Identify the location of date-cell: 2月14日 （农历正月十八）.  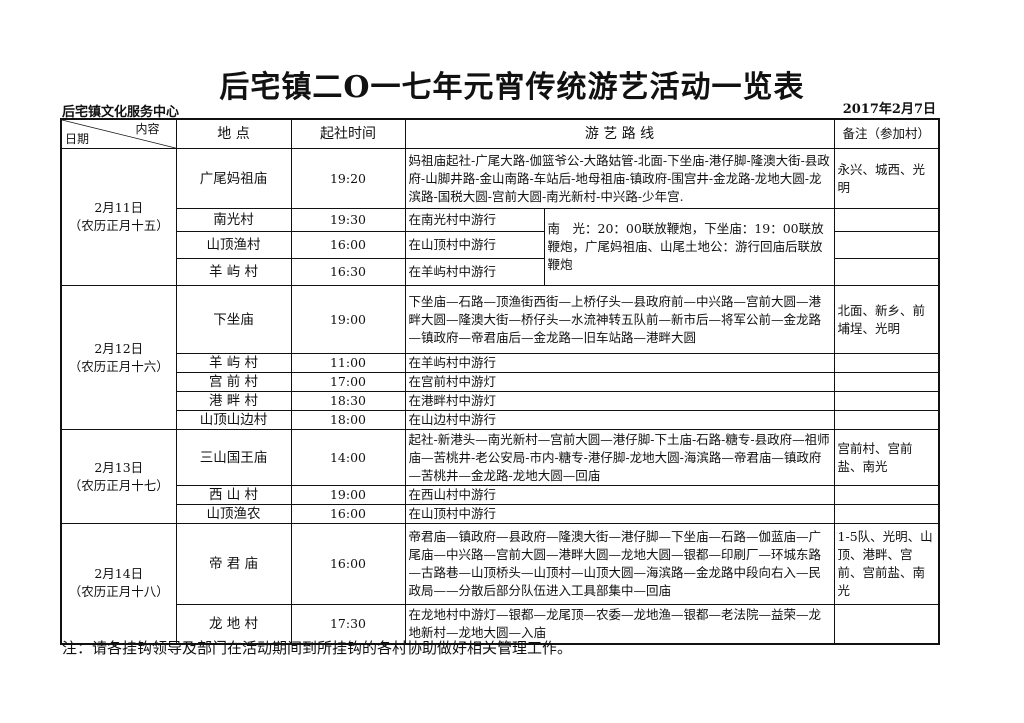
(118, 583).